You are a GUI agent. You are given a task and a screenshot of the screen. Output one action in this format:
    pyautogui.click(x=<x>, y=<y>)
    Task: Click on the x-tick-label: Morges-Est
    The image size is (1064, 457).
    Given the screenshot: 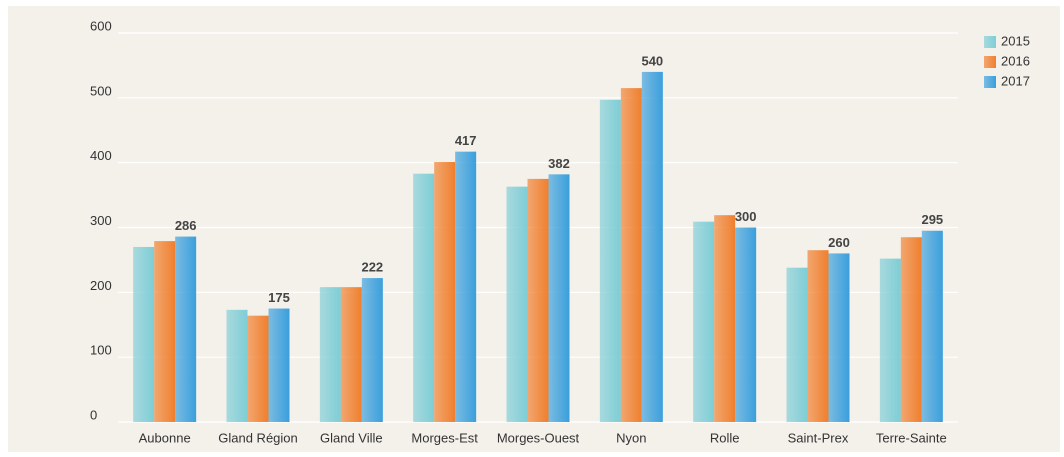 What is the action you would take?
    pyautogui.click(x=444, y=437)
    